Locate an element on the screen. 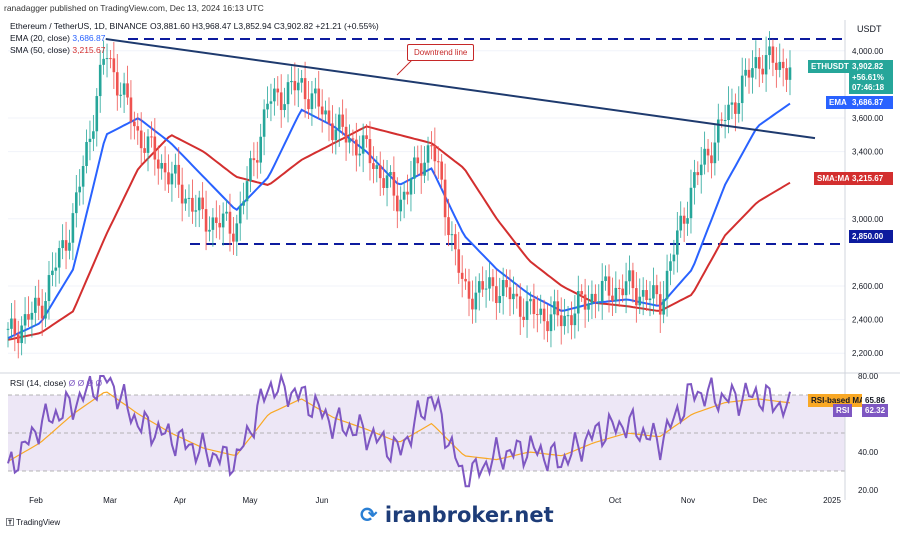 The width and height of the screenshot is (900, 534). time-tick-label: Apr is located at coordinates (180, 500).